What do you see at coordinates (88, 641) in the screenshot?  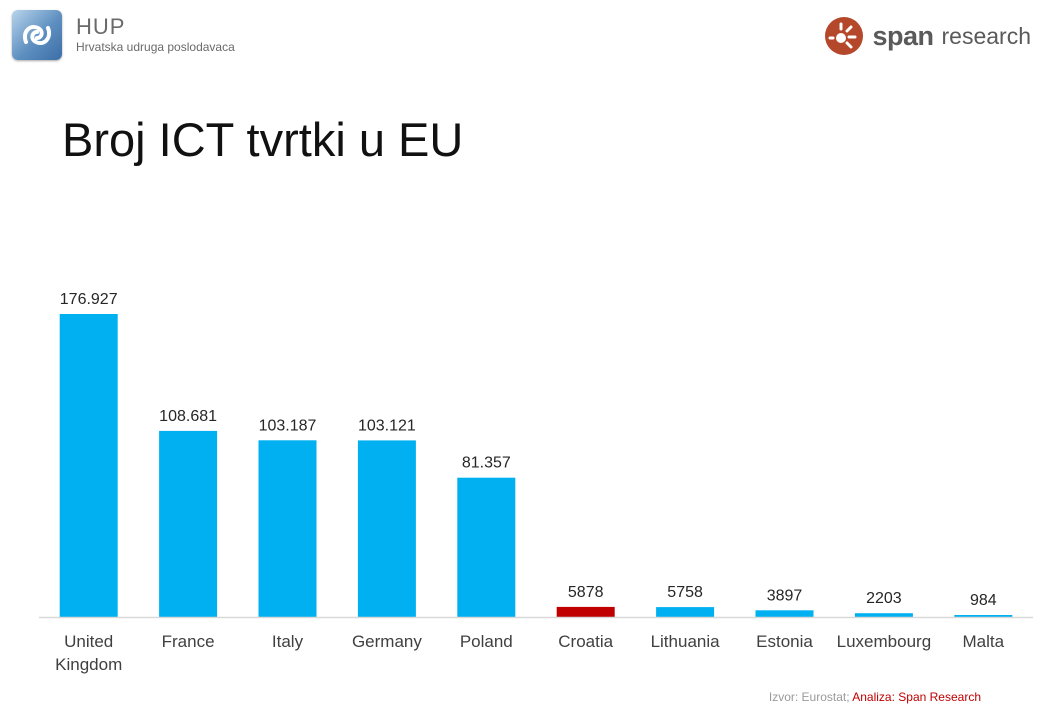 I see `category-label: United` at bounding box center [88, 641].